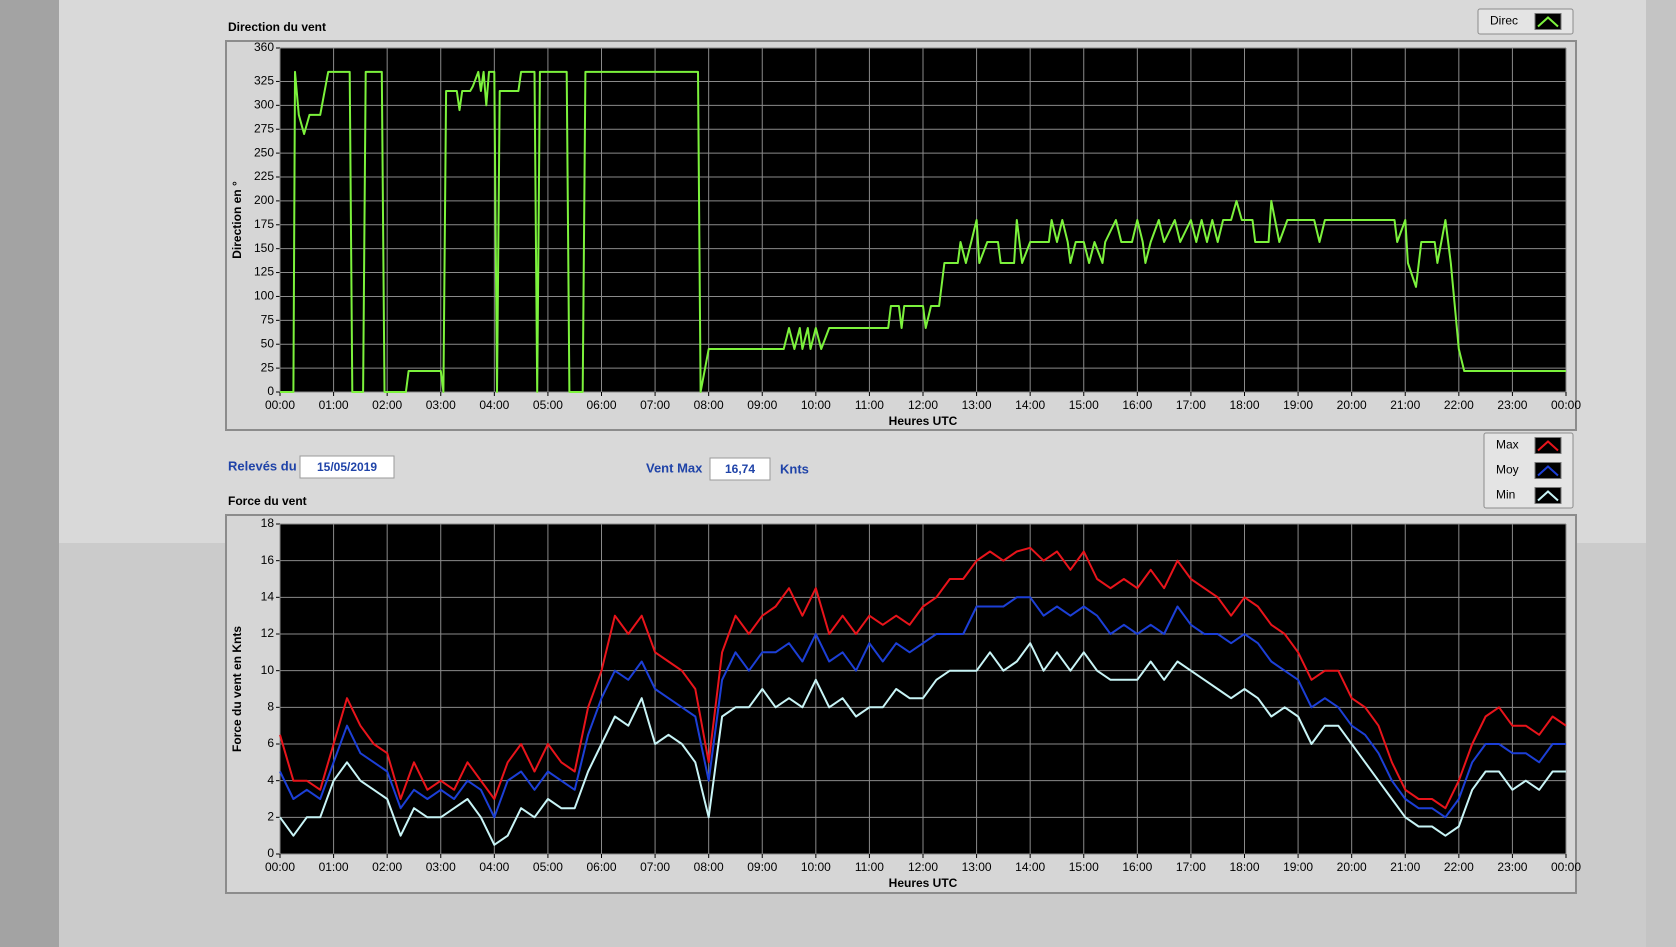 The height and width of the screenshot is (947, 1676). Describe the element at coordinates (1504, 21) in the screenshot. I see `legend-label: Direc` at that location.